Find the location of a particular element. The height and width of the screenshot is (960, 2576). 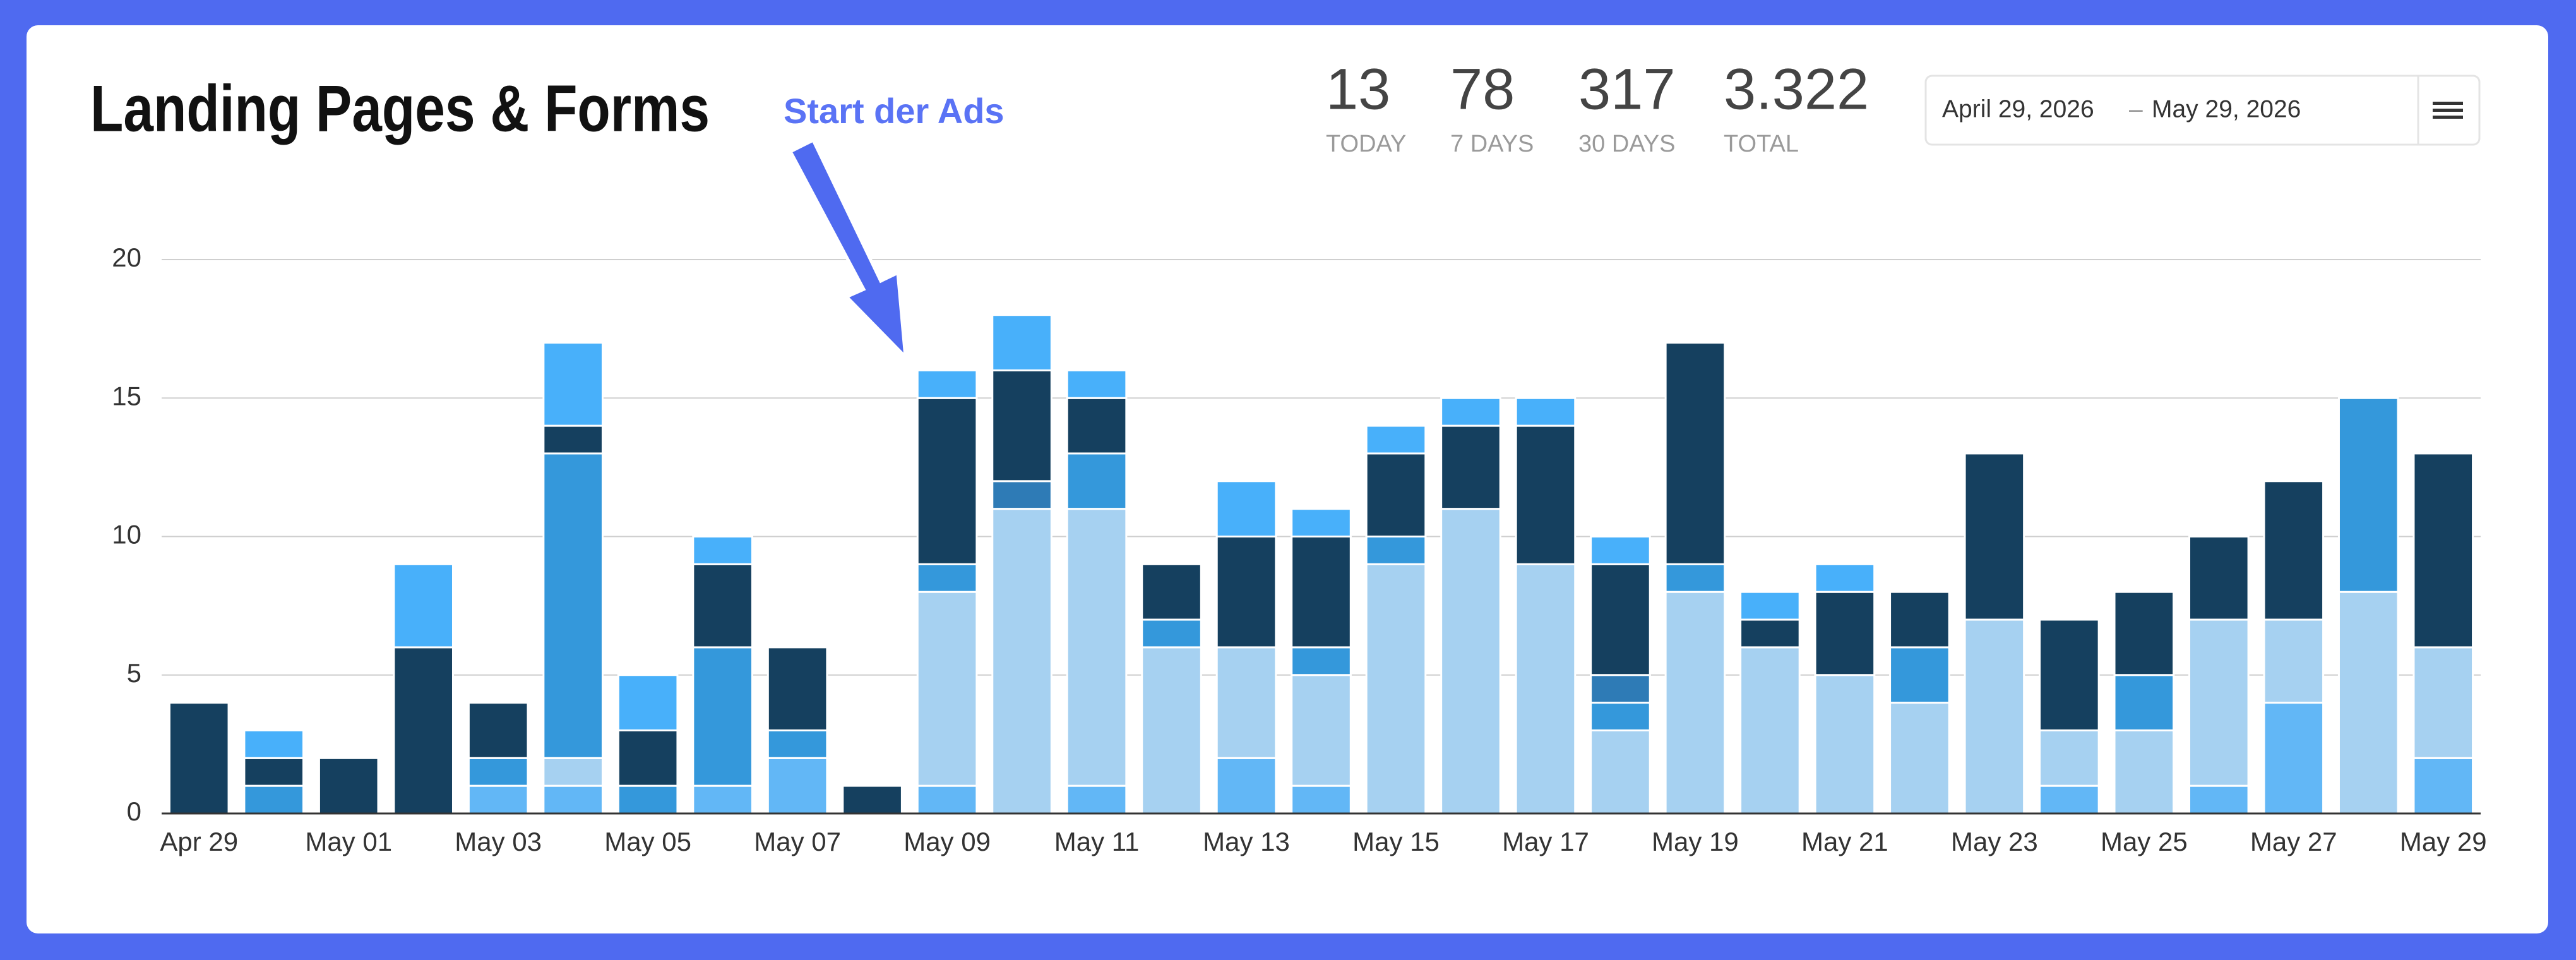

date-end: May 29, 2026 is located at coordinates (2226, 109).